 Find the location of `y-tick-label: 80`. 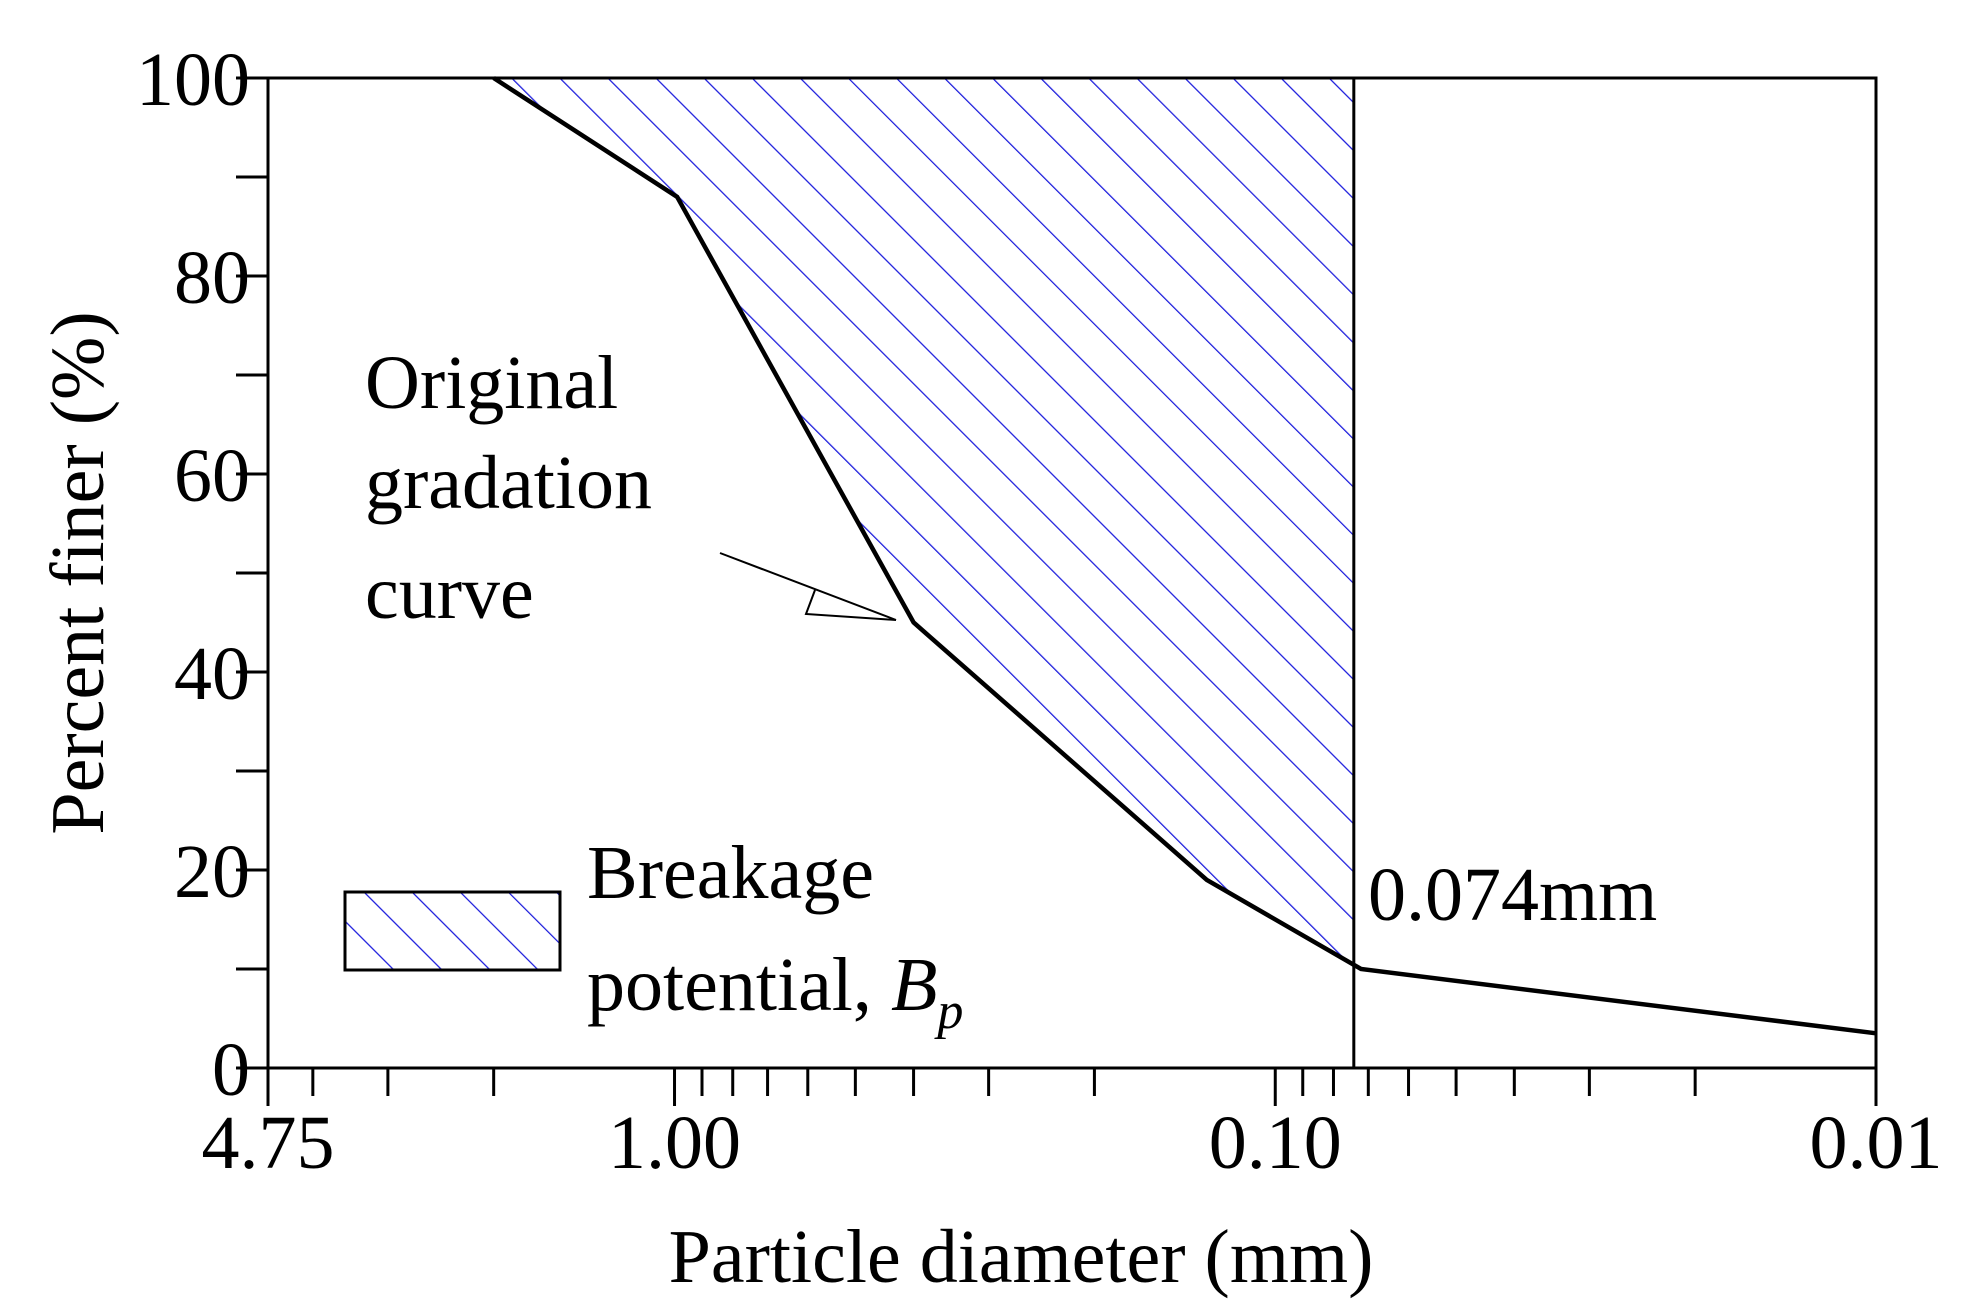

y-tick-label: 80 is located at coordinates (212, 278).